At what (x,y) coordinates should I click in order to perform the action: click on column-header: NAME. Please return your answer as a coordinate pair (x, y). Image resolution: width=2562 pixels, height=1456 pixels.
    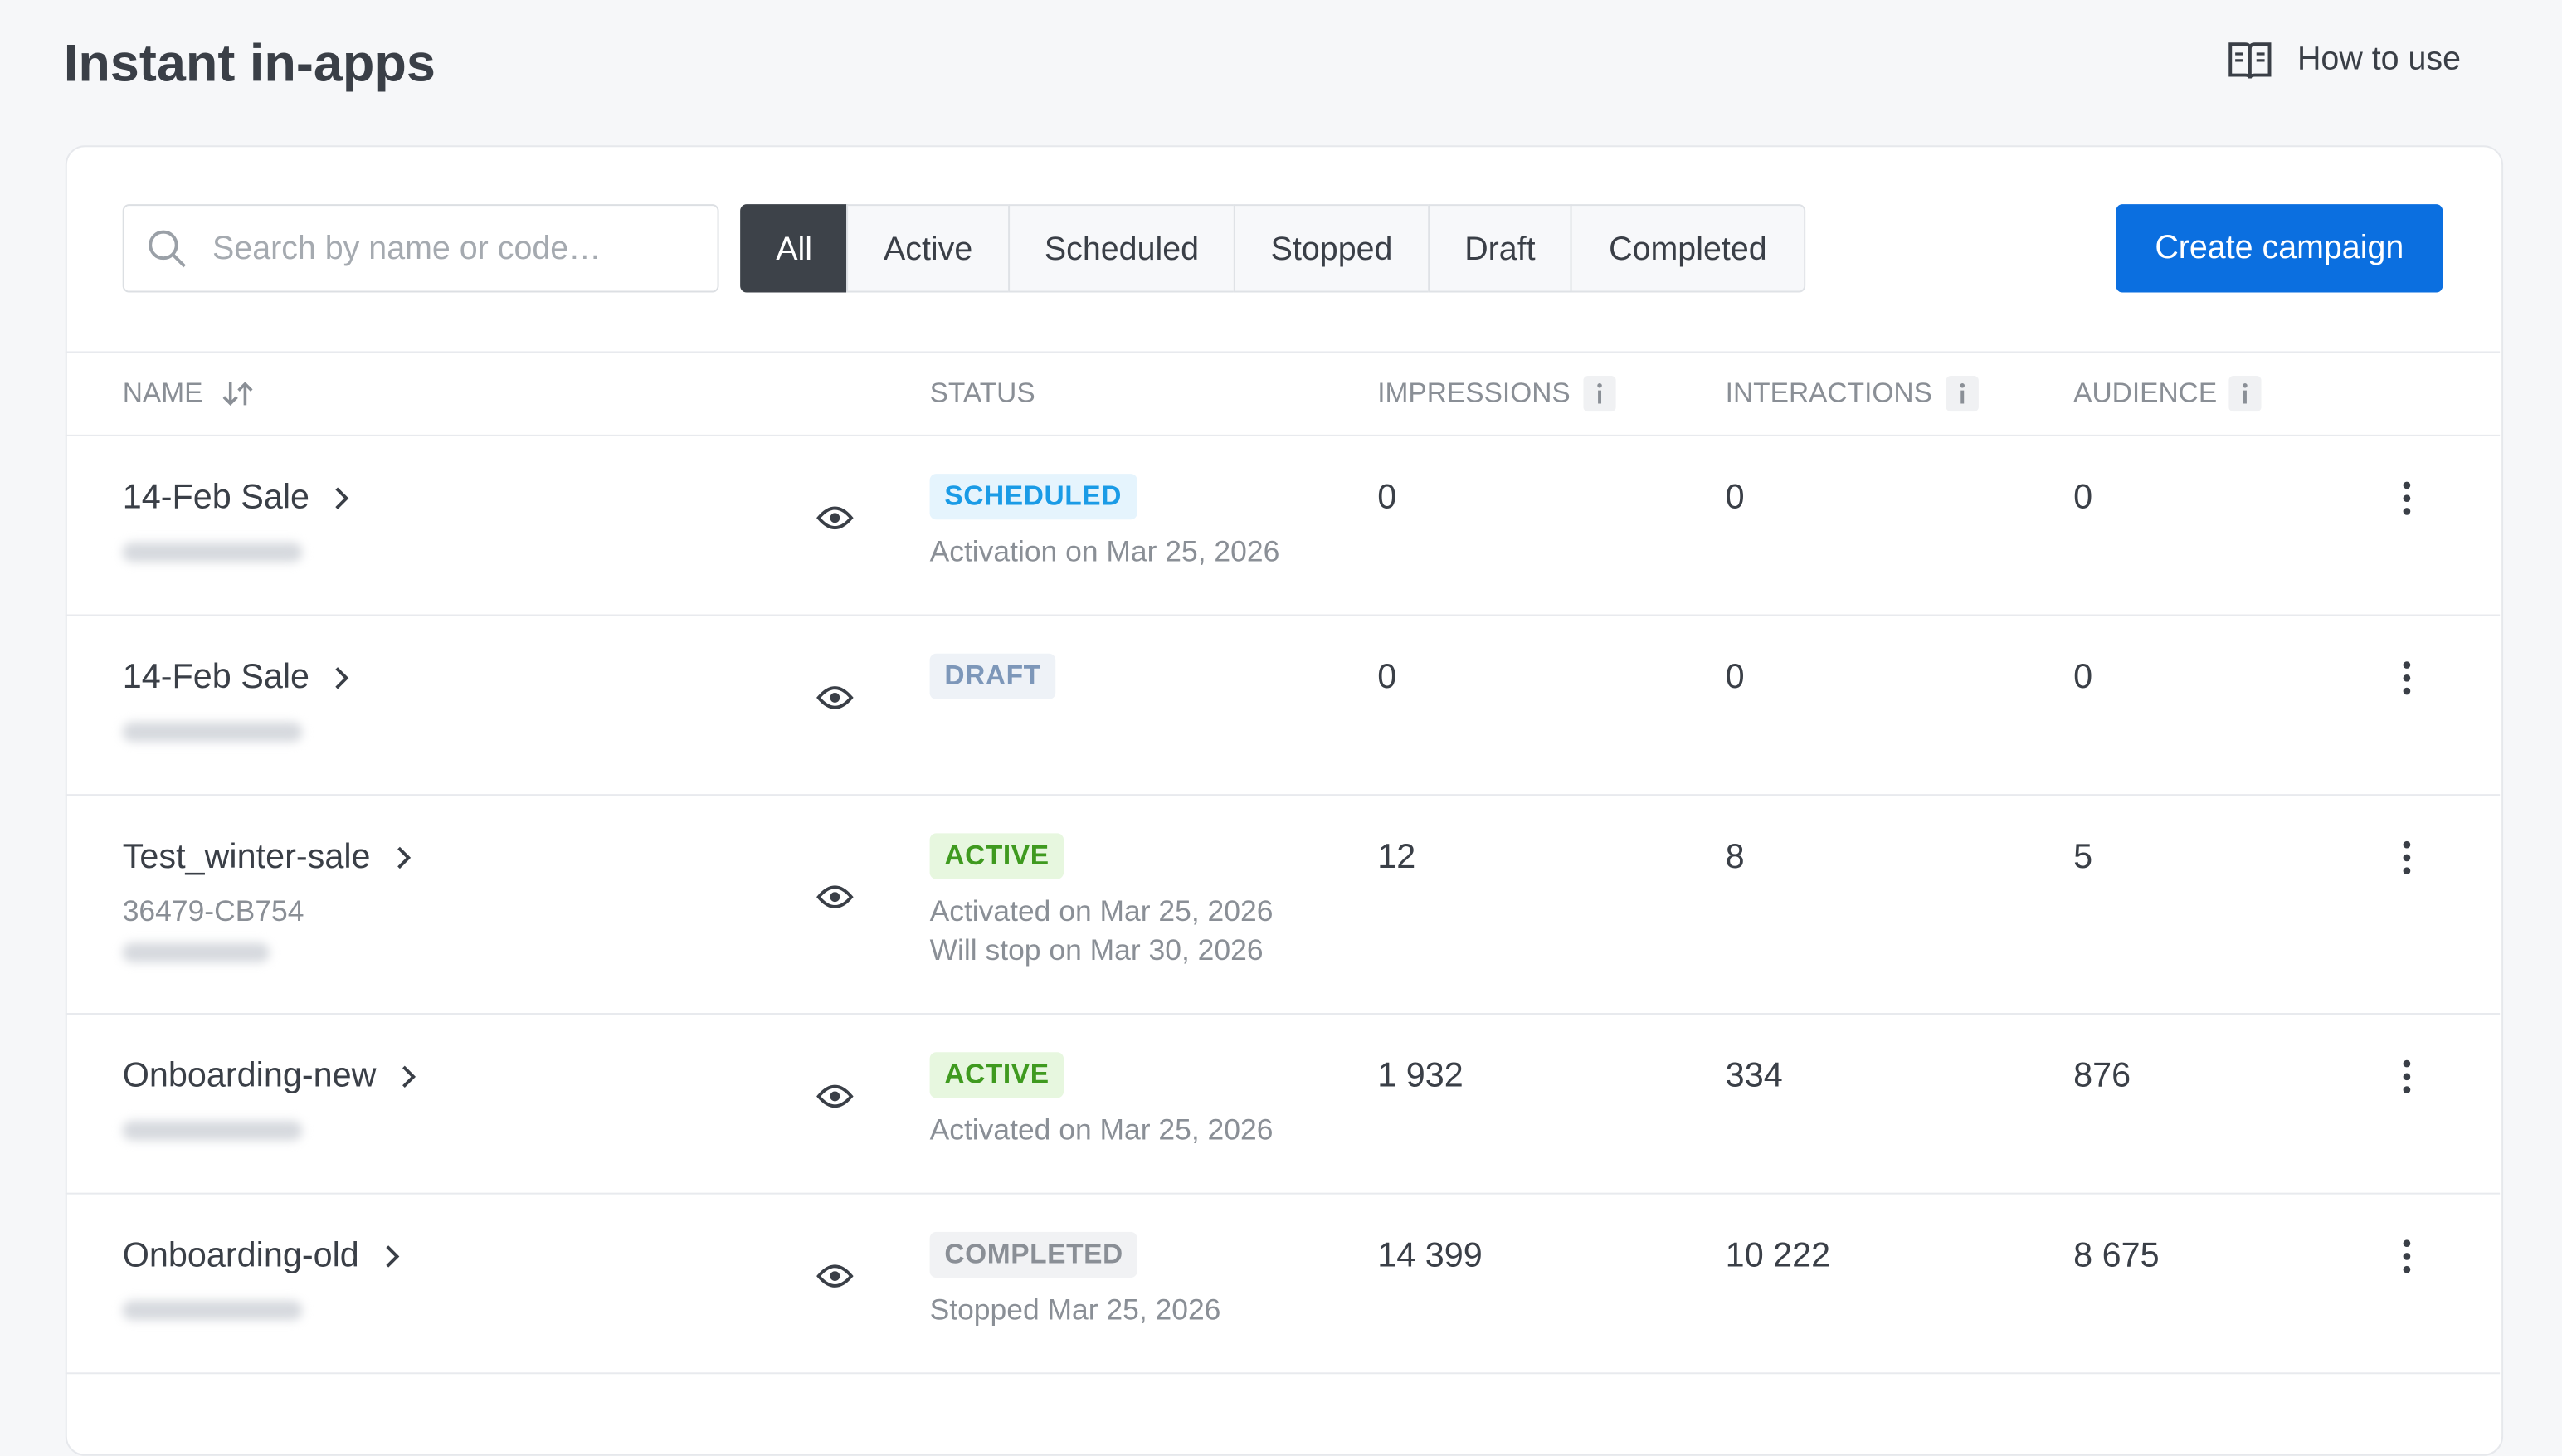
    Looking at the image, I should click on (162, 393).